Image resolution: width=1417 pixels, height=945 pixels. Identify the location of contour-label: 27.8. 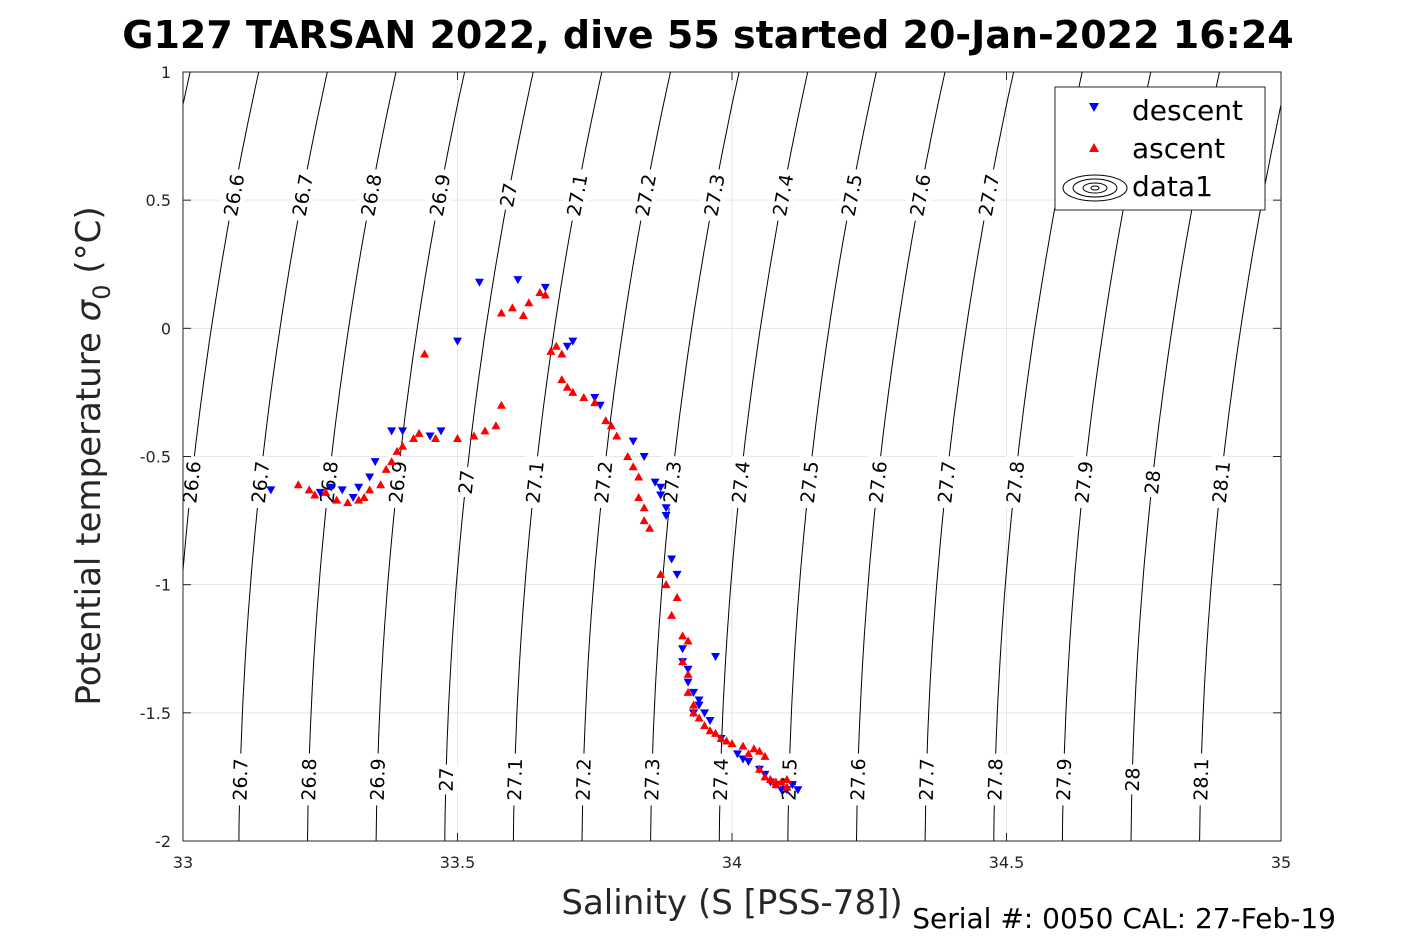
(995, 779).